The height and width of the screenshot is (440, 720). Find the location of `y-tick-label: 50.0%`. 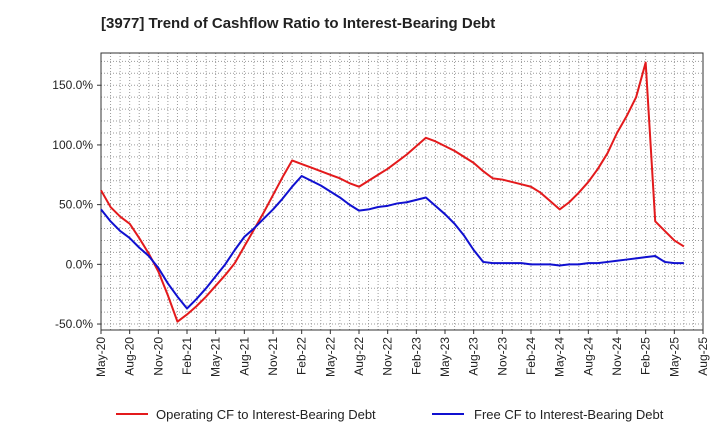

y-tick-label: 50.0% is located at coordinates (76, 205).